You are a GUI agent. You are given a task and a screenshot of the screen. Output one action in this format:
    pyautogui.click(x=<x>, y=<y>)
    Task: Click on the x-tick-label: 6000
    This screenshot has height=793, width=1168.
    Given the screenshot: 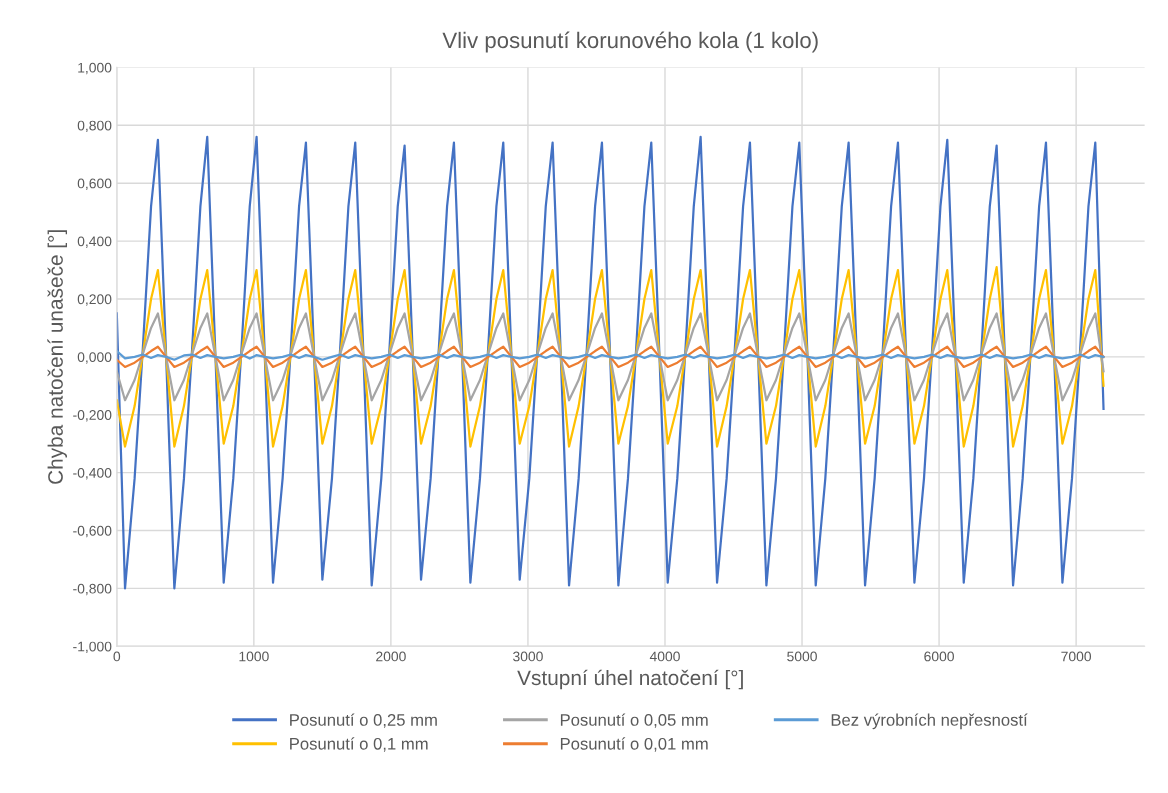 What is the action you would take?
    pyautogui.click(x=939, y=656)
    